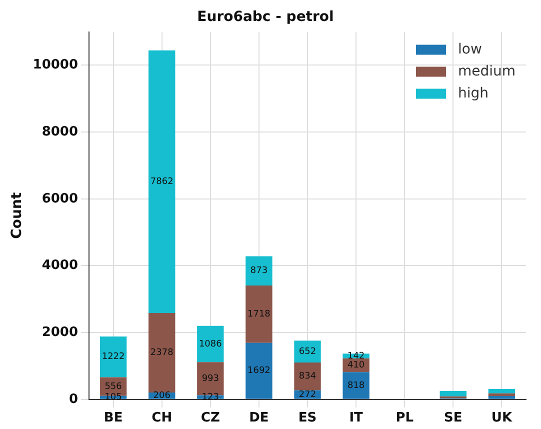  I want to click on data-label: 1718, so click(259, 314).